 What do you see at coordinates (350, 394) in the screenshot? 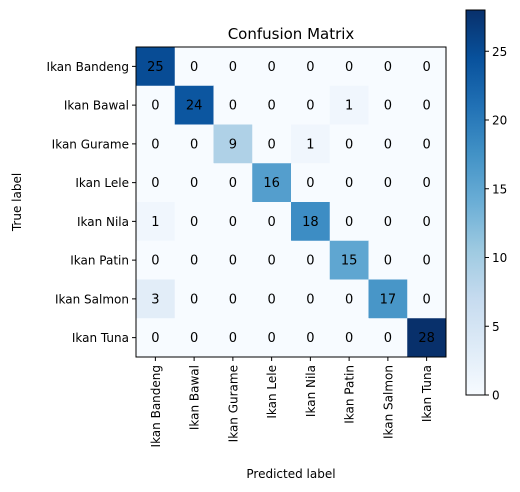
I see `x-tick-label: Ikan Patin` at bounding box center [350, 394].